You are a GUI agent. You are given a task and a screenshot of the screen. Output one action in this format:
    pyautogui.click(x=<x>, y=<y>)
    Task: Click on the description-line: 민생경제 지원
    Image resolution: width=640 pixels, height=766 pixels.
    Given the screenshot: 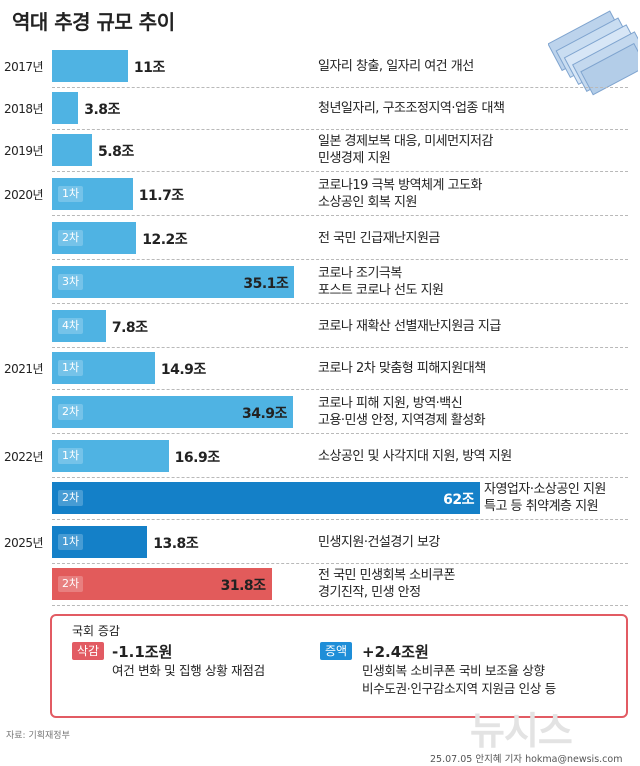 What is the action you would take?
    pyautogui.click(x=354, y=158)
    